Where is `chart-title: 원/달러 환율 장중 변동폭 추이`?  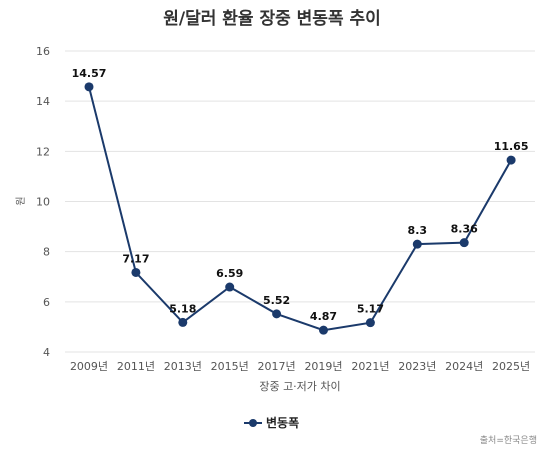 chart-title: 원/달러 환율 장중 변동폭 추이 is located at coordinates (272, 18).